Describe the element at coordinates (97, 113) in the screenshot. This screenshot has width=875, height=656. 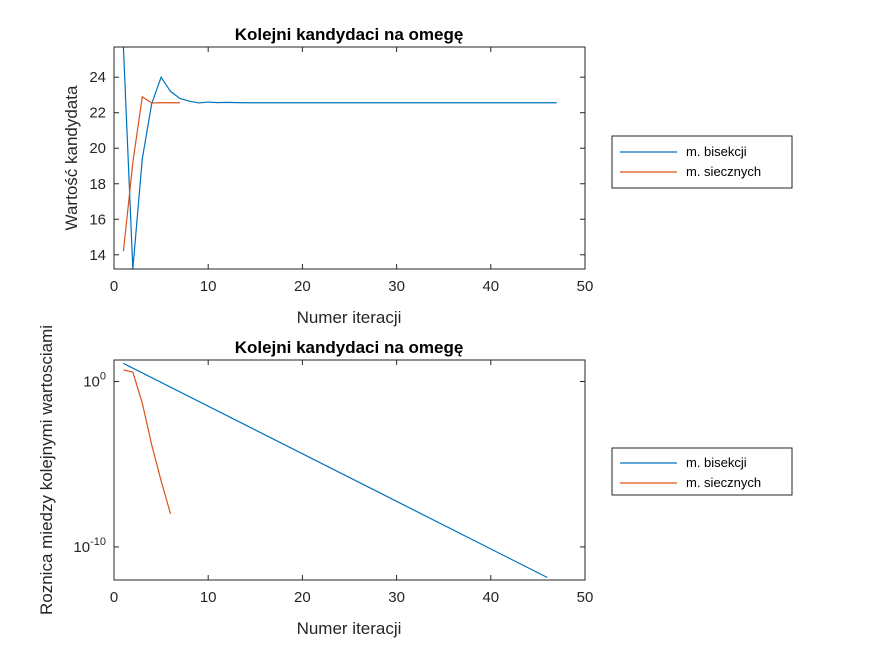
I see `y-tick-label: 22` at that location.